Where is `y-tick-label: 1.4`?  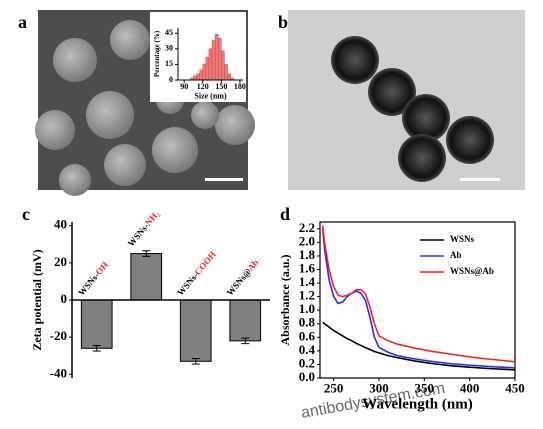
y-tick-label: 1.4 is located at coordinates (307, 281).